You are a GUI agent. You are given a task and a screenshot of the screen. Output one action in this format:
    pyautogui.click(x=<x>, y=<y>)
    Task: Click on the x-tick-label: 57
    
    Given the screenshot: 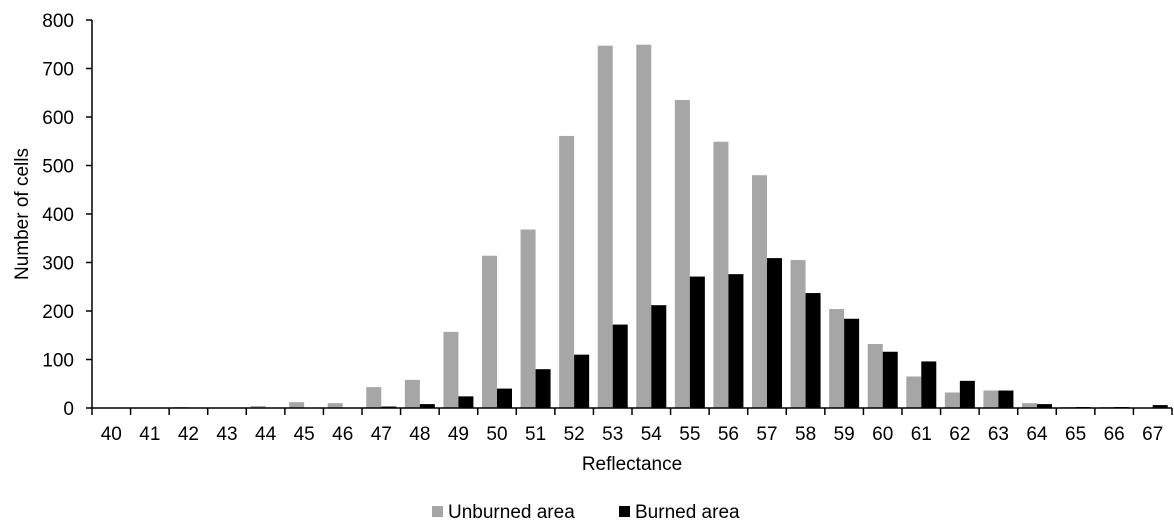 What is the action you would take?
    pyautogui.click(x=766, y=434)
    